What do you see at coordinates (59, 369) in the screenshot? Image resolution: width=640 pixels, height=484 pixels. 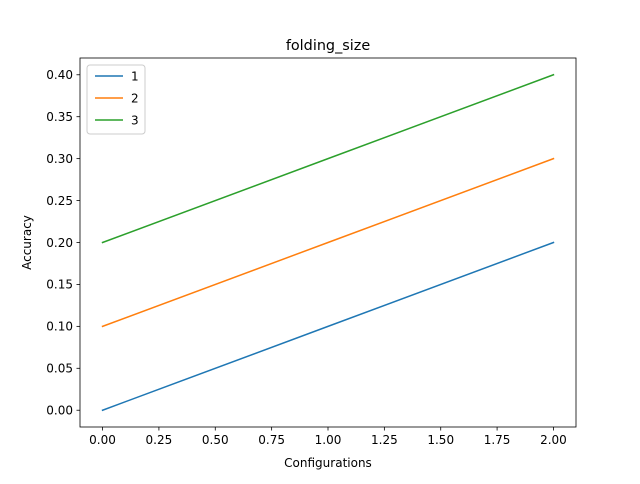 I see `y-tick-label: 0.05` at bounding box center [59, 369].